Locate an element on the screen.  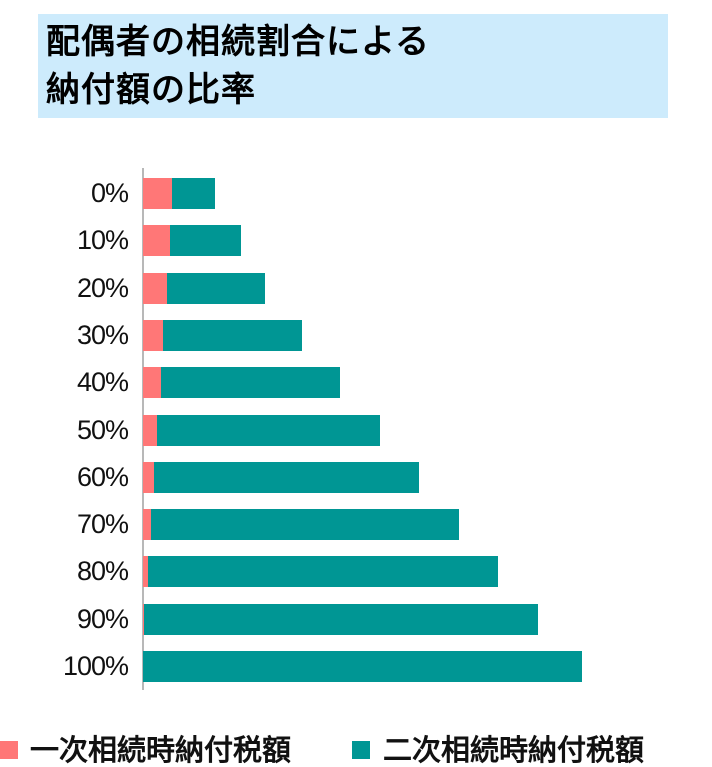
chart-title-line-1: 配偶者の相続割合による is located at coordinates (238, 42).